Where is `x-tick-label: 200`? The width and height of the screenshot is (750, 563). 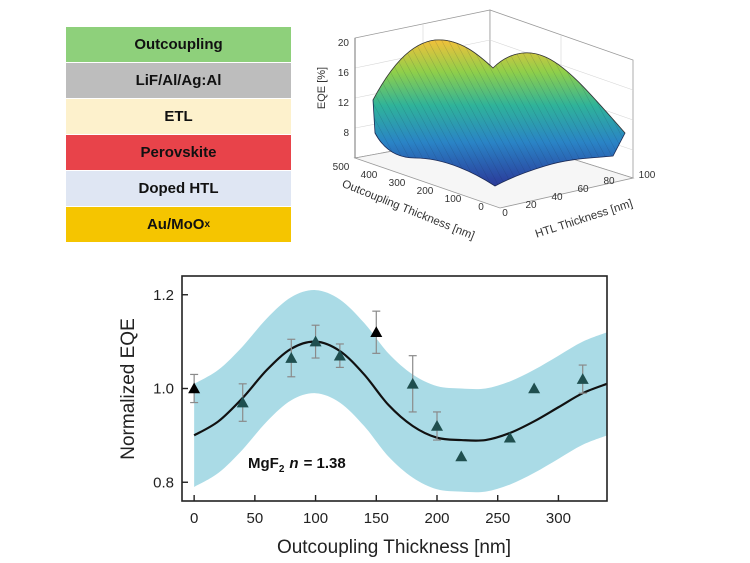 x-tick-label: 200 is located at coordinates (436, 518).